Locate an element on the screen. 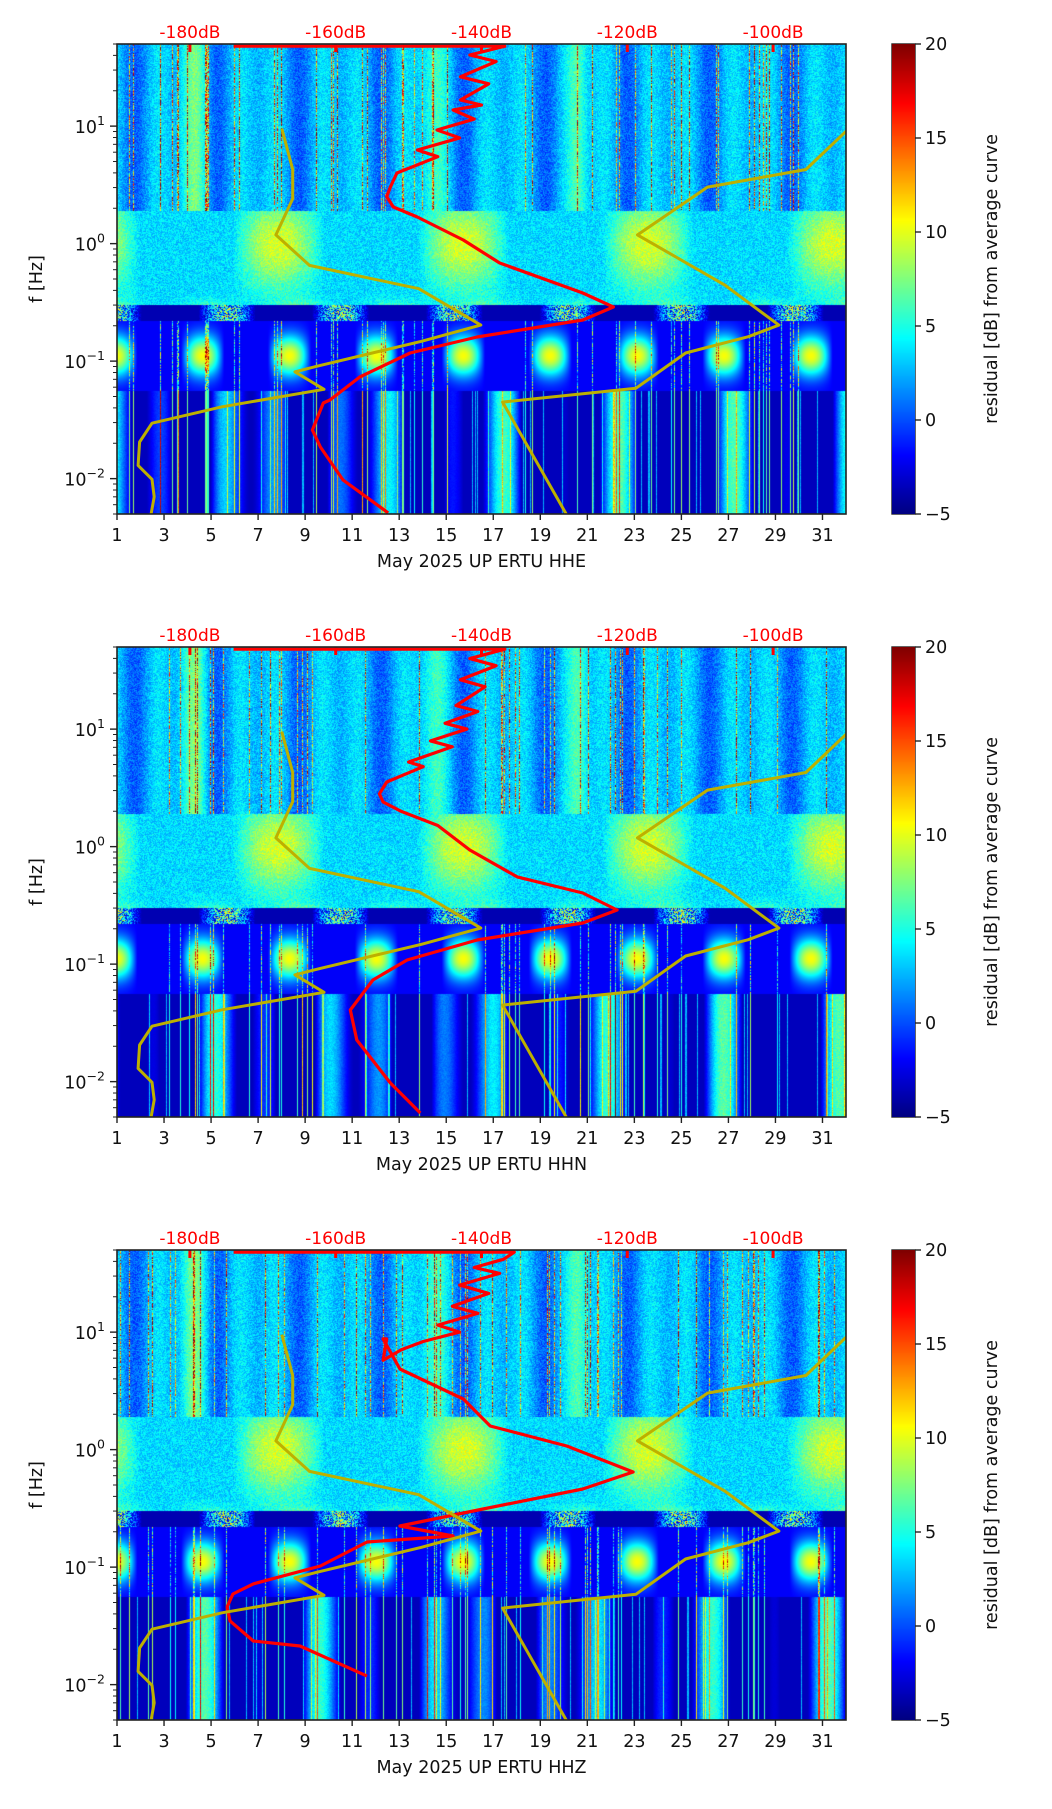 The image size is (1052, 1809). x-axis-label: May 2025 UP ERTU HHZ is located at coordinates (481, 1768).